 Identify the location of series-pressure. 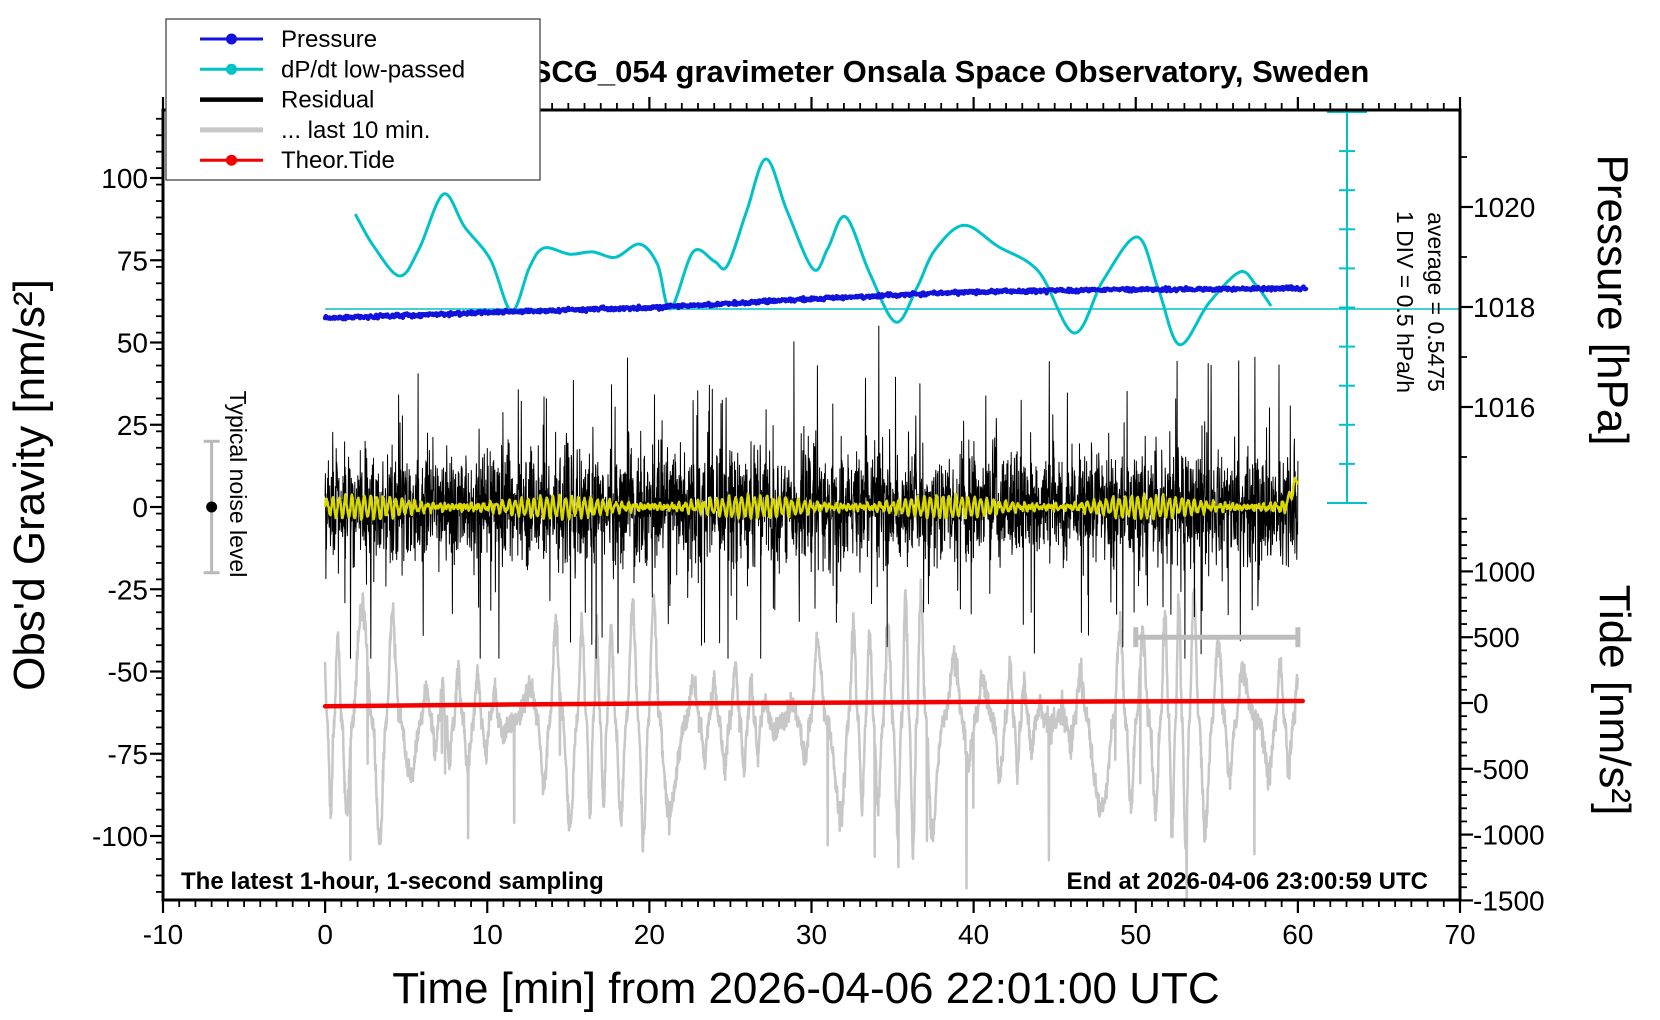
(815, 303).